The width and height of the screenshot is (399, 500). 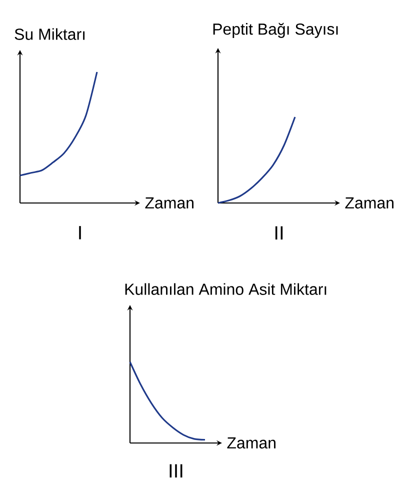 What do you see at coordinates (225, 289) in the screenshot?
I see `y-axis-title: Kullanılan Amino Asit Miktarı` at bounding box center [225, 289].